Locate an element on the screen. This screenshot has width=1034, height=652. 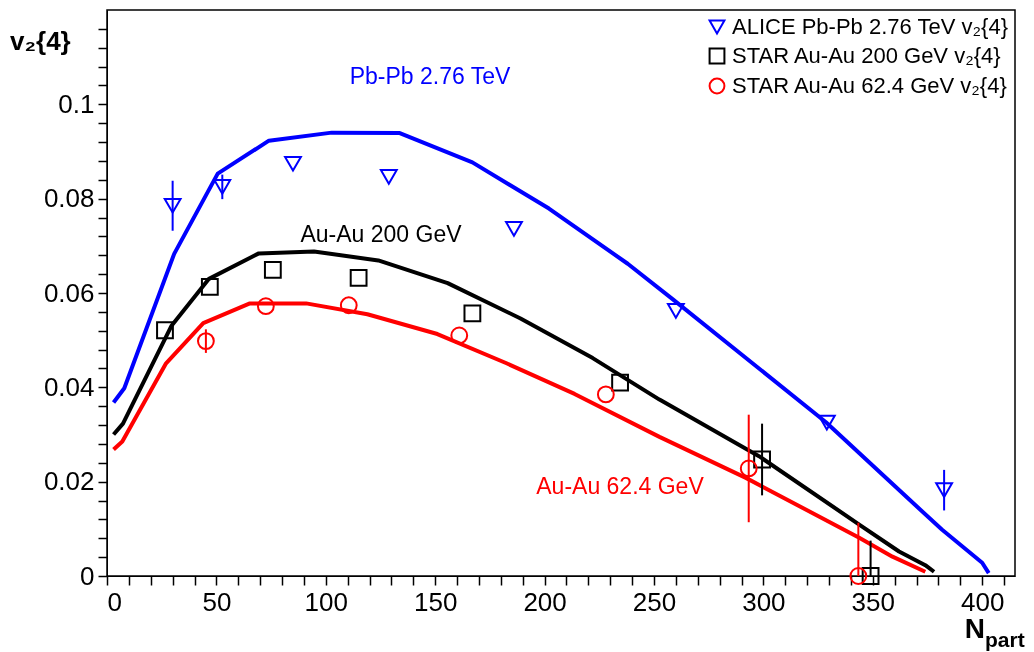
x-tick-label: 150 is located at coordinates (436, 601).